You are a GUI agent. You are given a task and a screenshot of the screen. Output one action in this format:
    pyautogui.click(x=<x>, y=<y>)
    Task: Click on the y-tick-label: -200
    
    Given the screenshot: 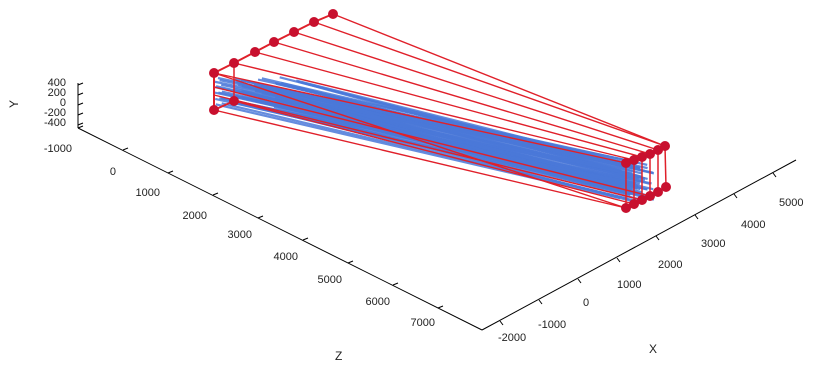 What is the action you would take?
    pyautogui.click(x=55, y=113)
    